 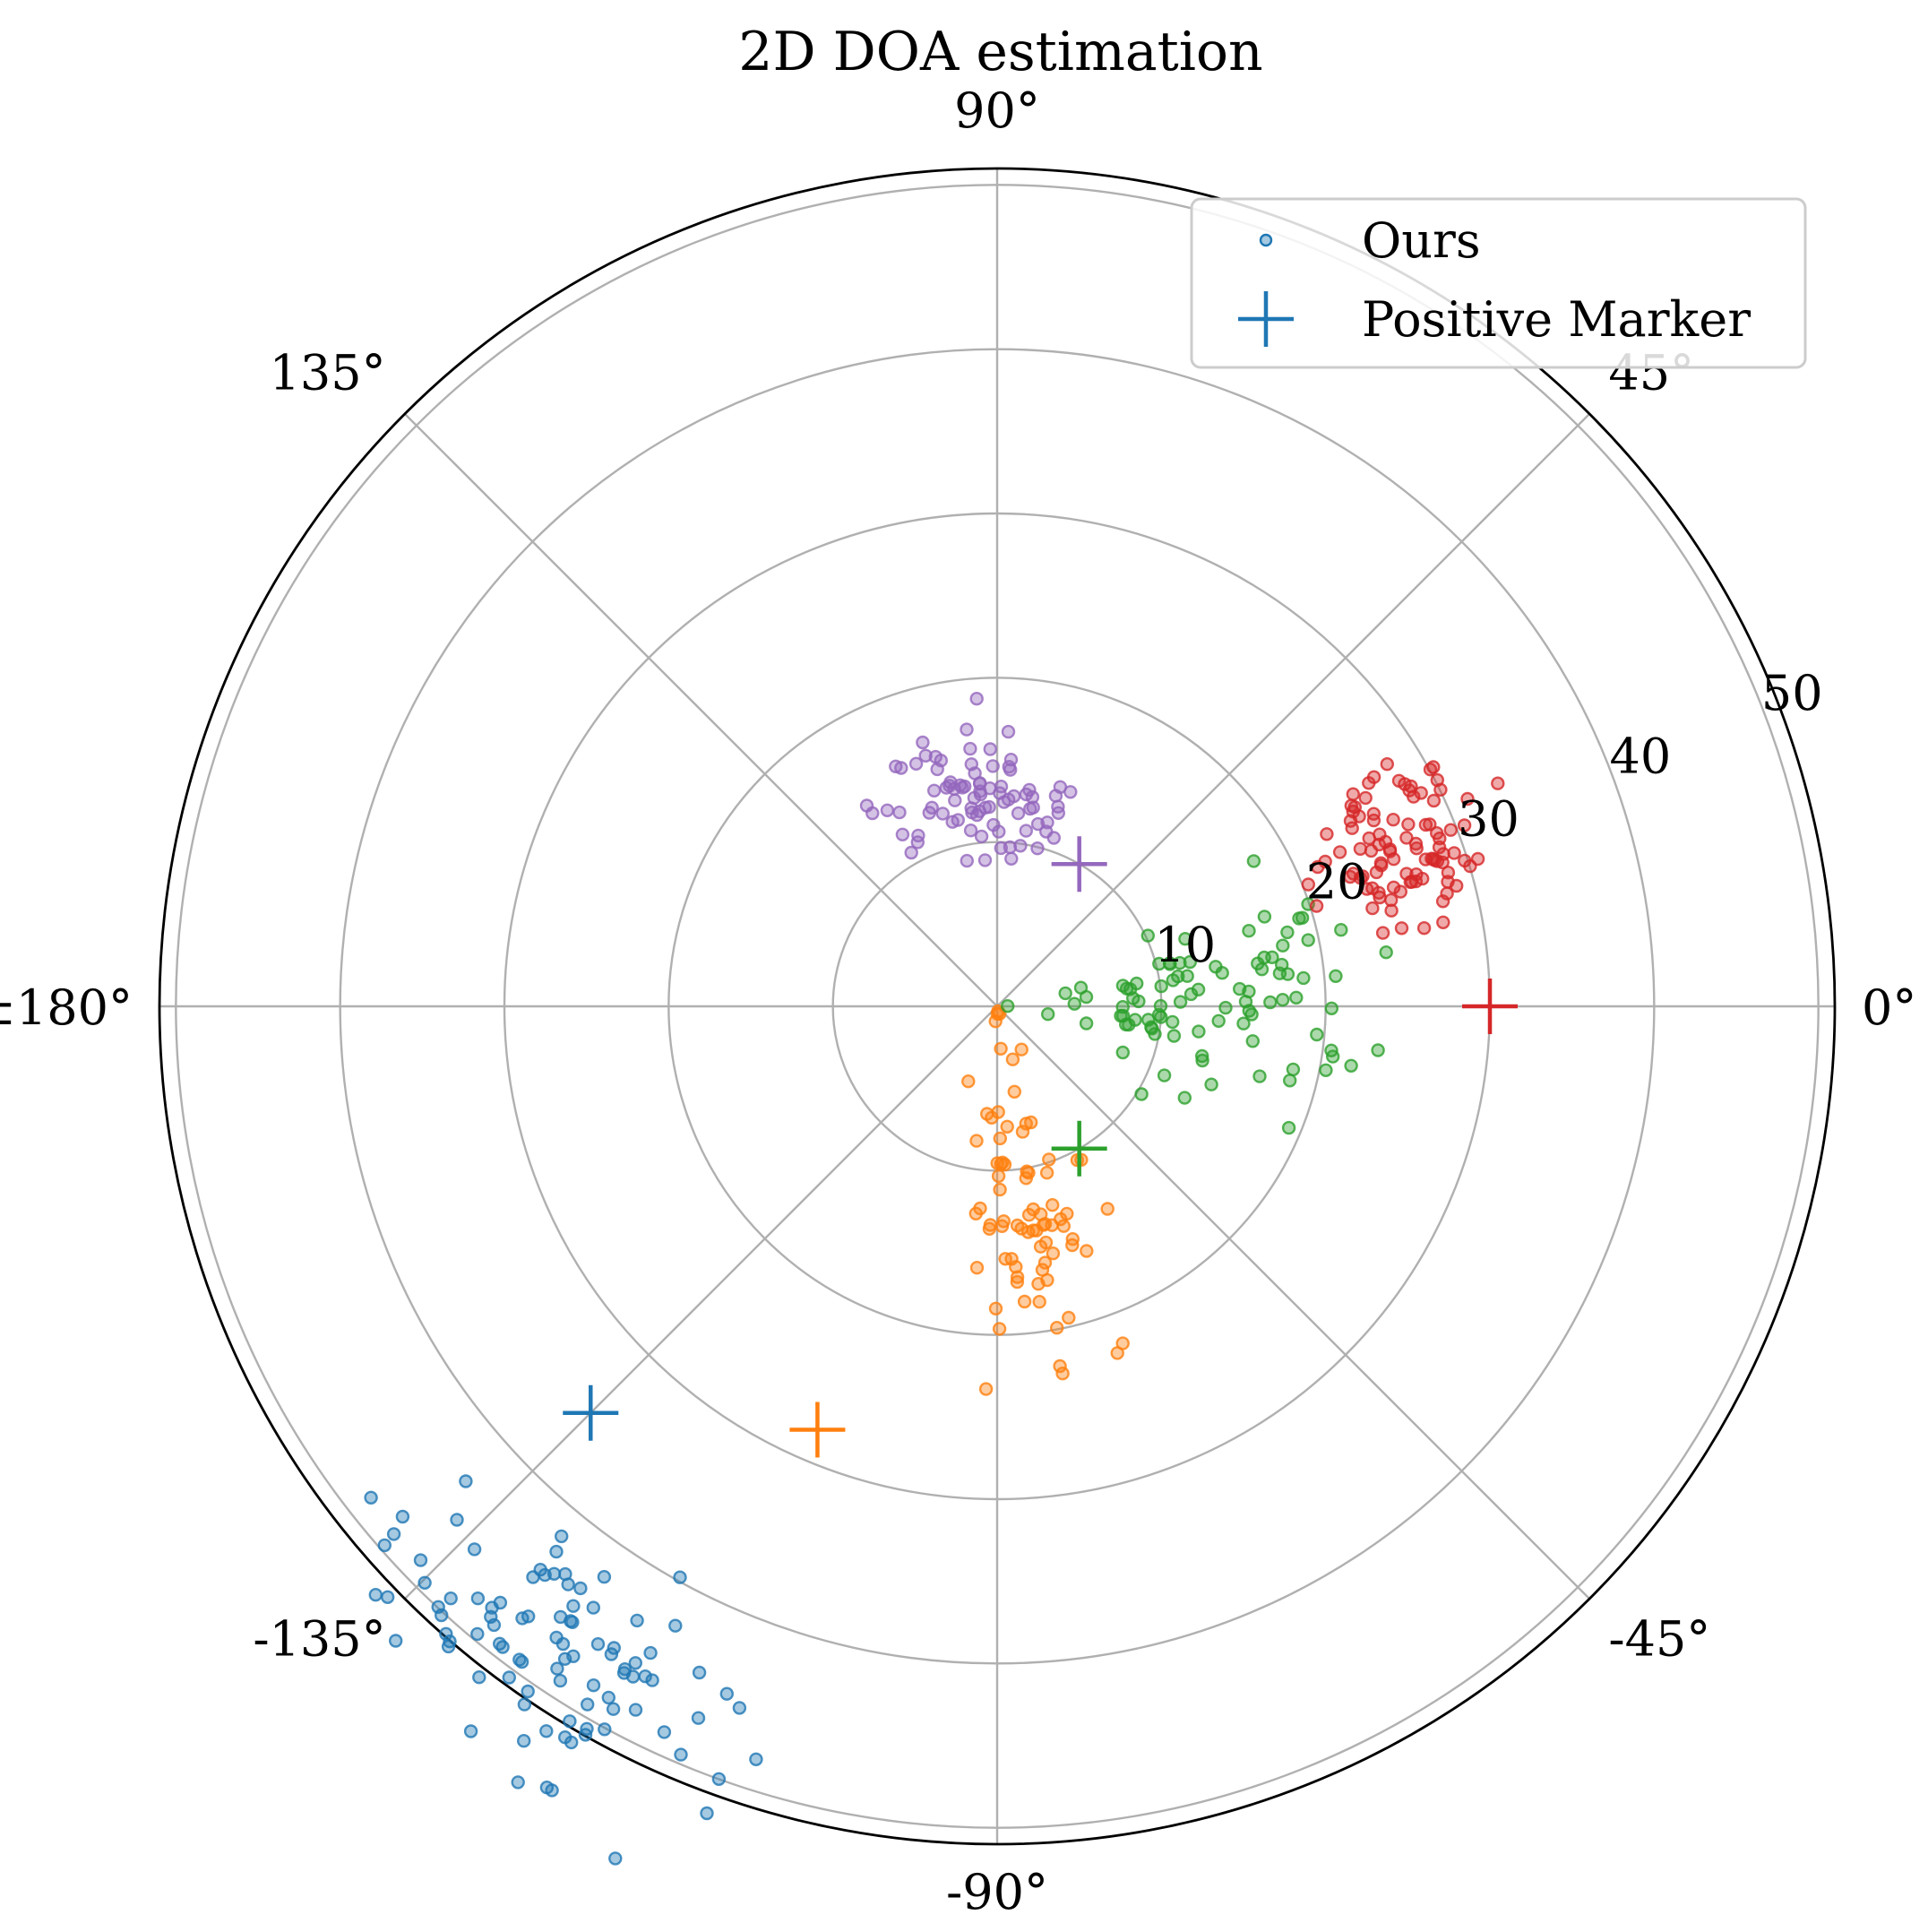 I want to click on radial-tick-labels: 10 20 30 40 50, so click(x=1488, y=819).